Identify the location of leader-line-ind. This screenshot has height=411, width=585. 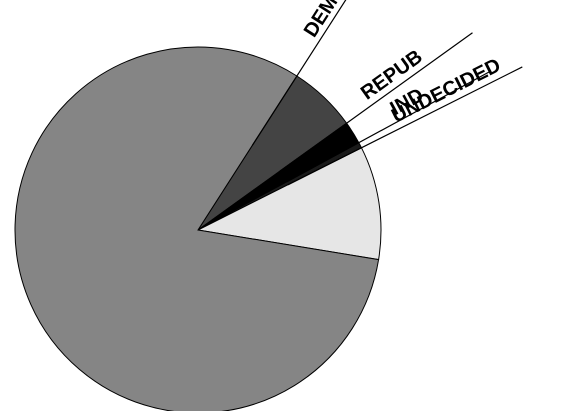
(388, 126).